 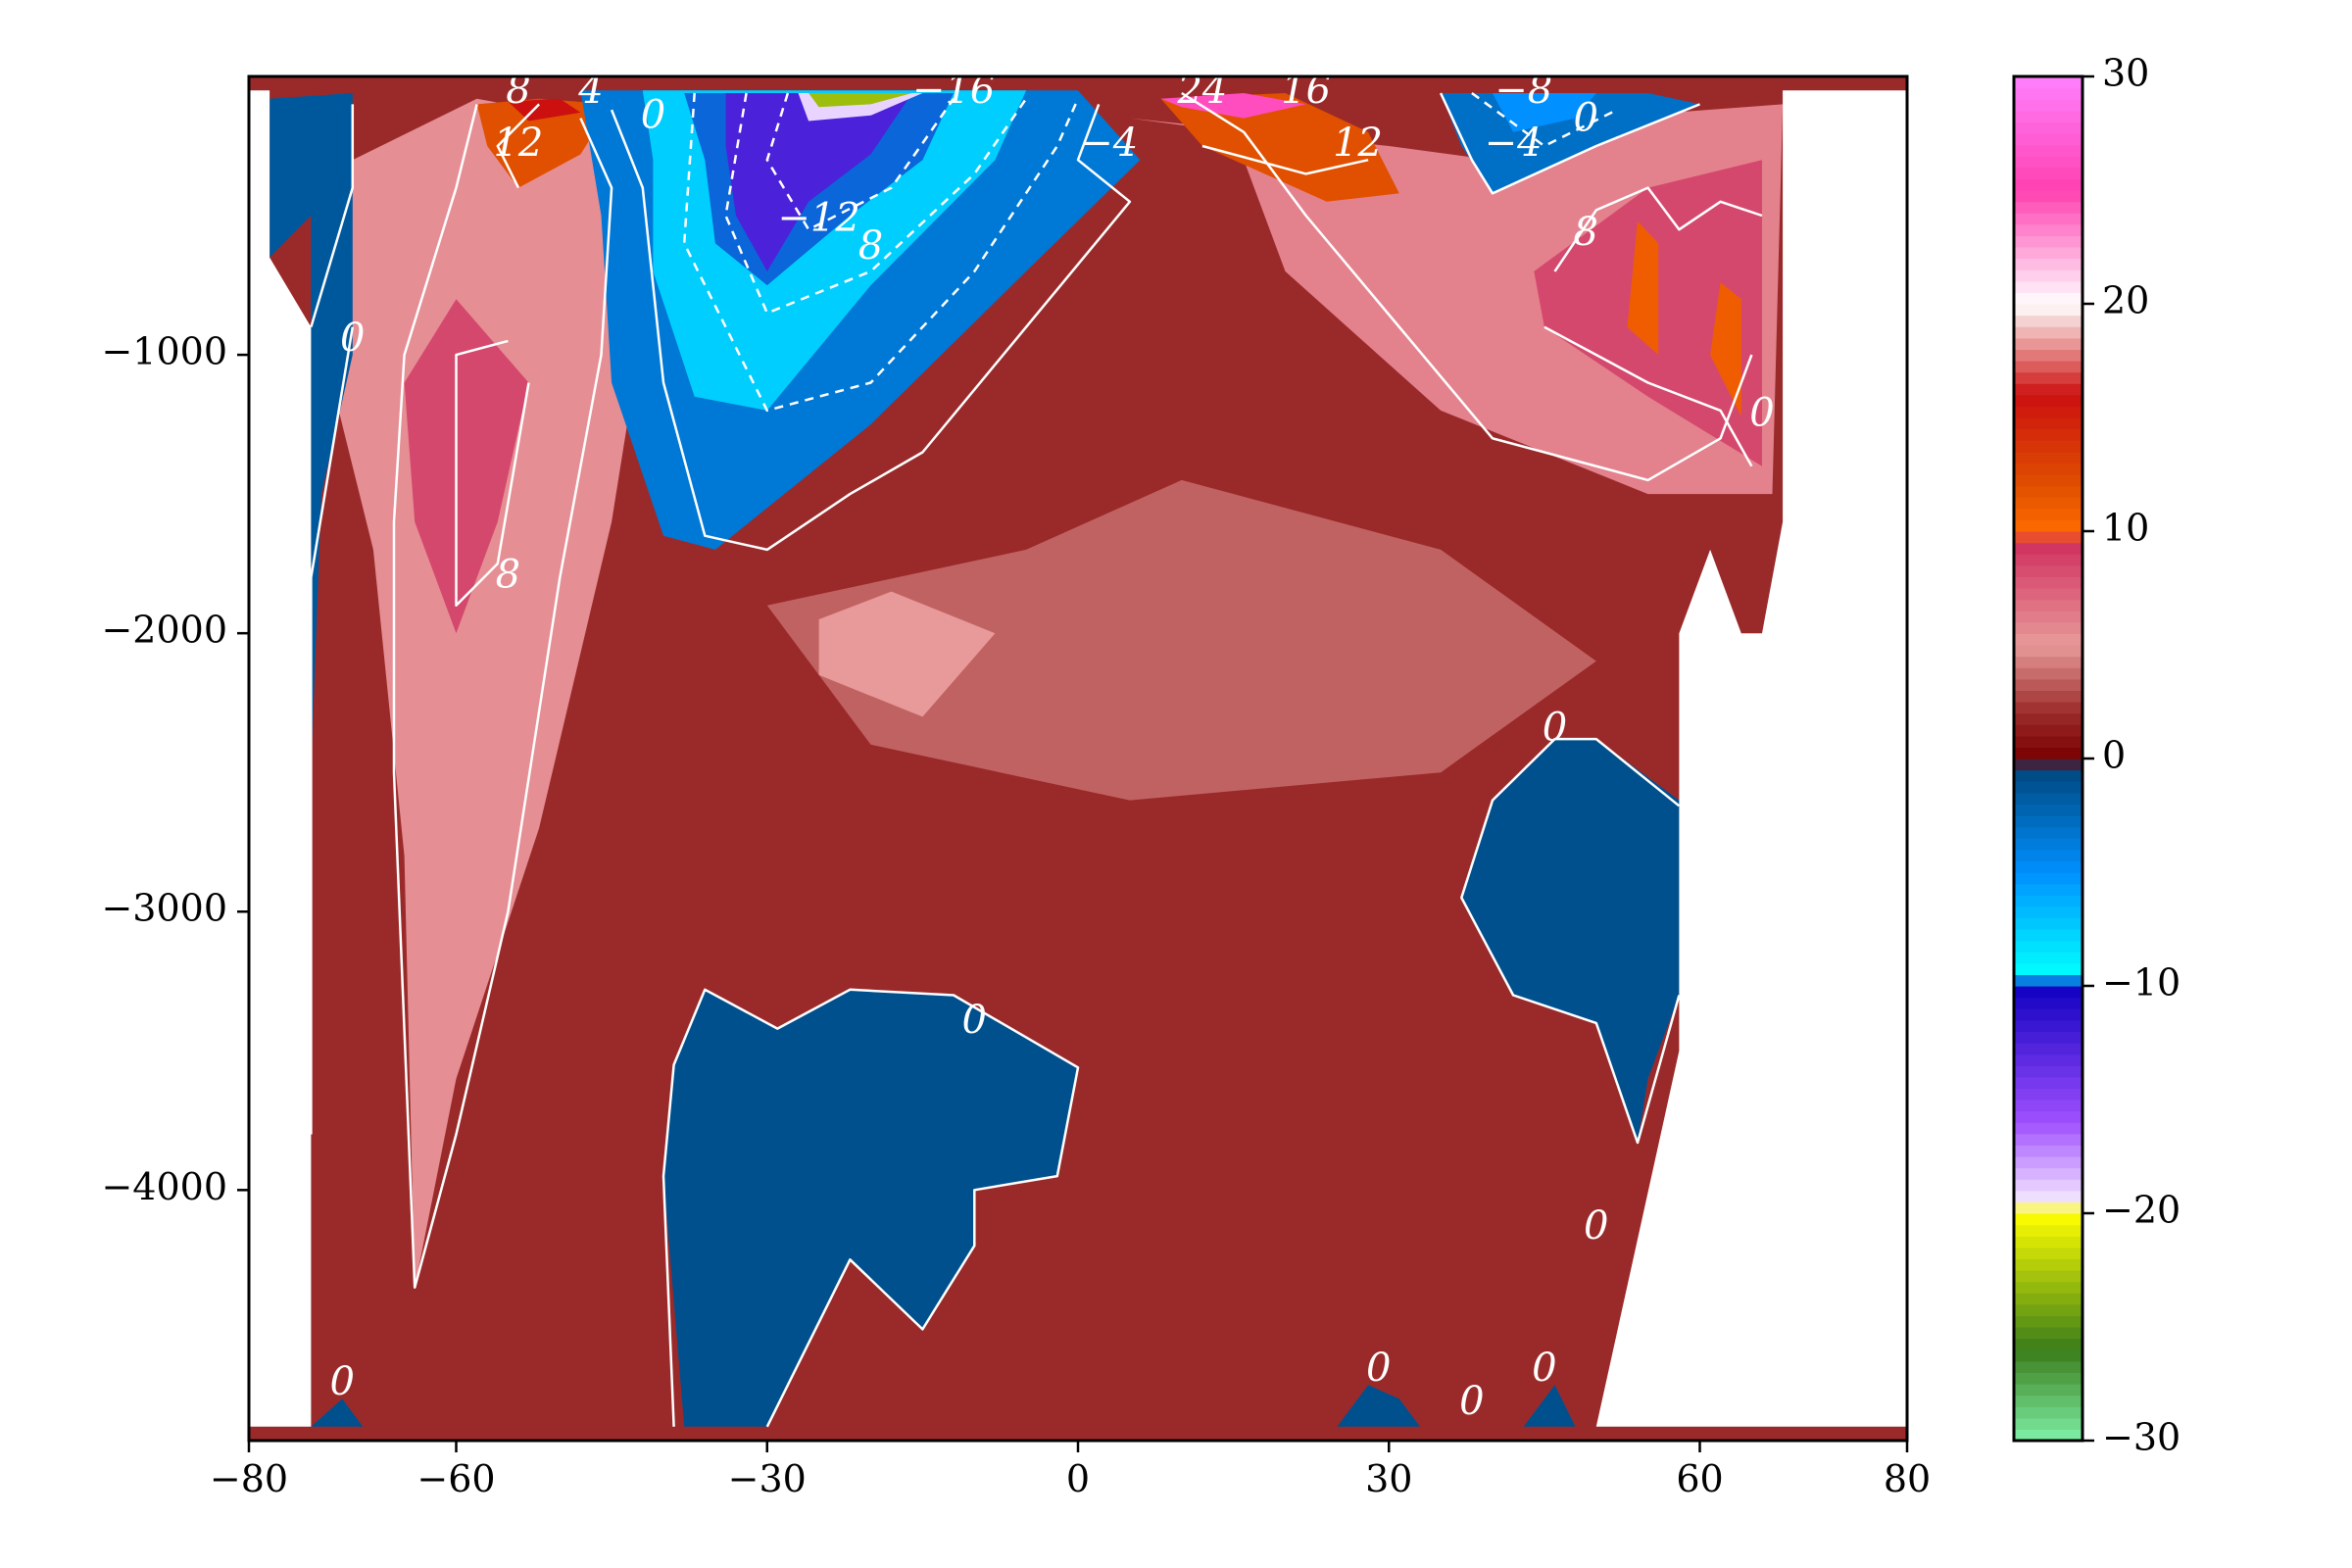 What do you see at coordinates (2114, 755) in the screenshot?
I see `colorbar-tick-label: 0` at bounding box center [2114, 755].